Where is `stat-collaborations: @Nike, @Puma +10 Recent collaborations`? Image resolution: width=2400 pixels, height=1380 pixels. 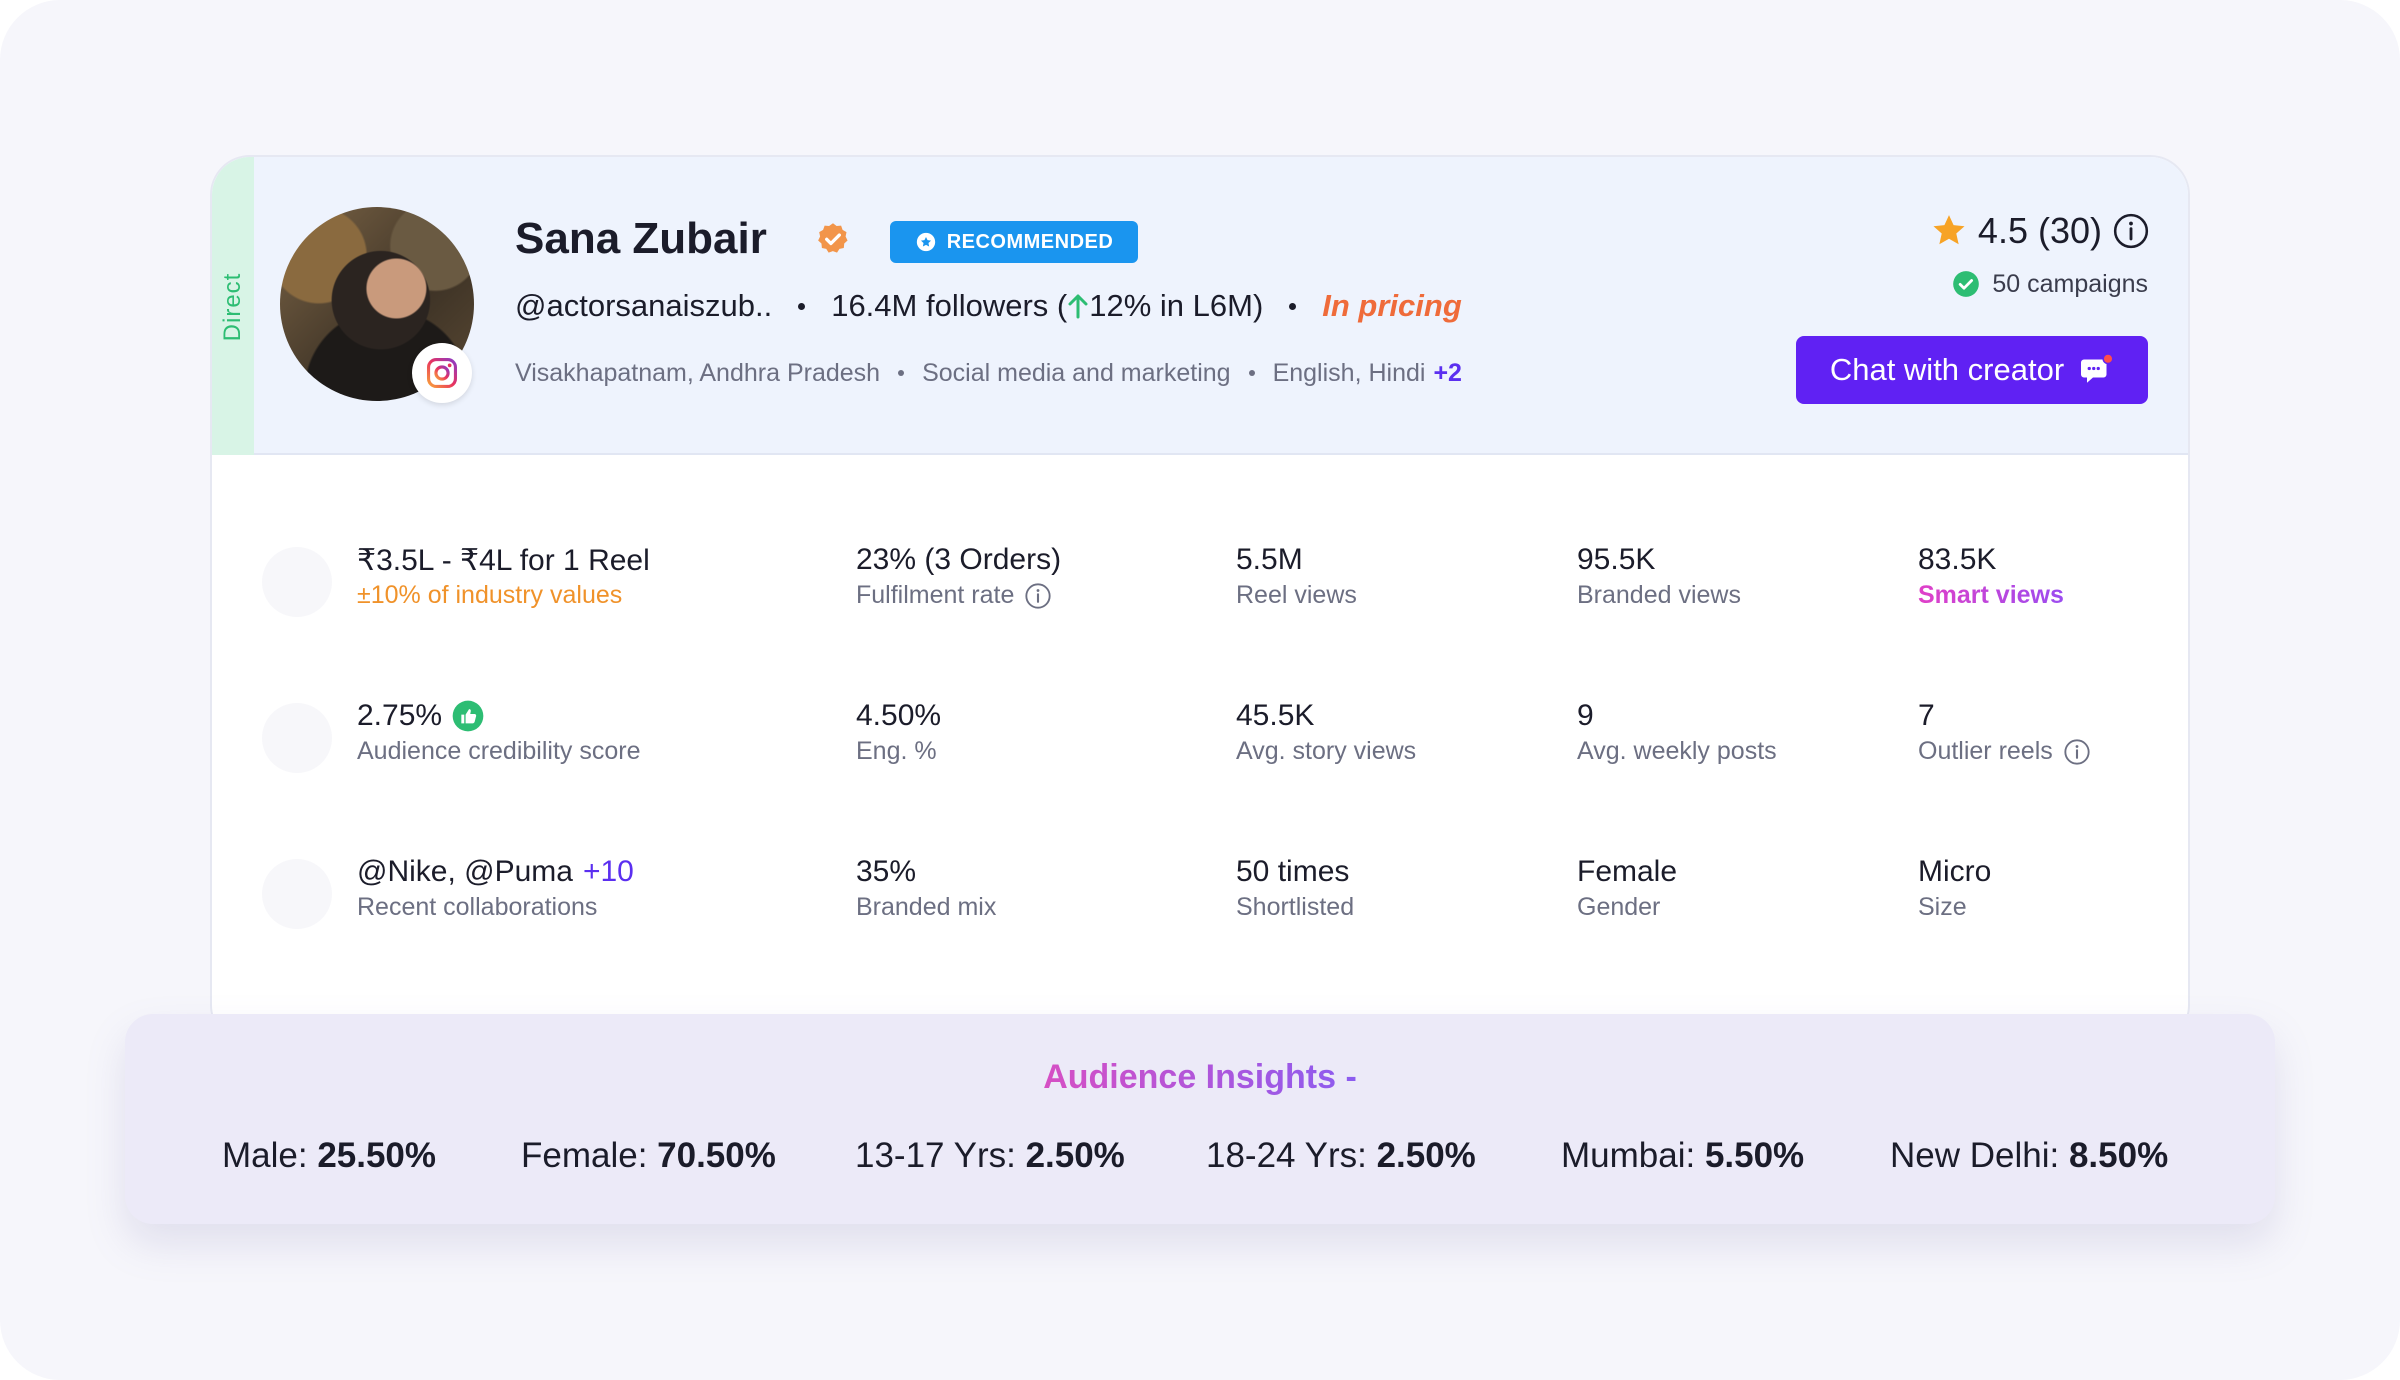
stat-collaborations: @Nike, @Puma +10 Recent collaborations is located at coordinates (495, 886).